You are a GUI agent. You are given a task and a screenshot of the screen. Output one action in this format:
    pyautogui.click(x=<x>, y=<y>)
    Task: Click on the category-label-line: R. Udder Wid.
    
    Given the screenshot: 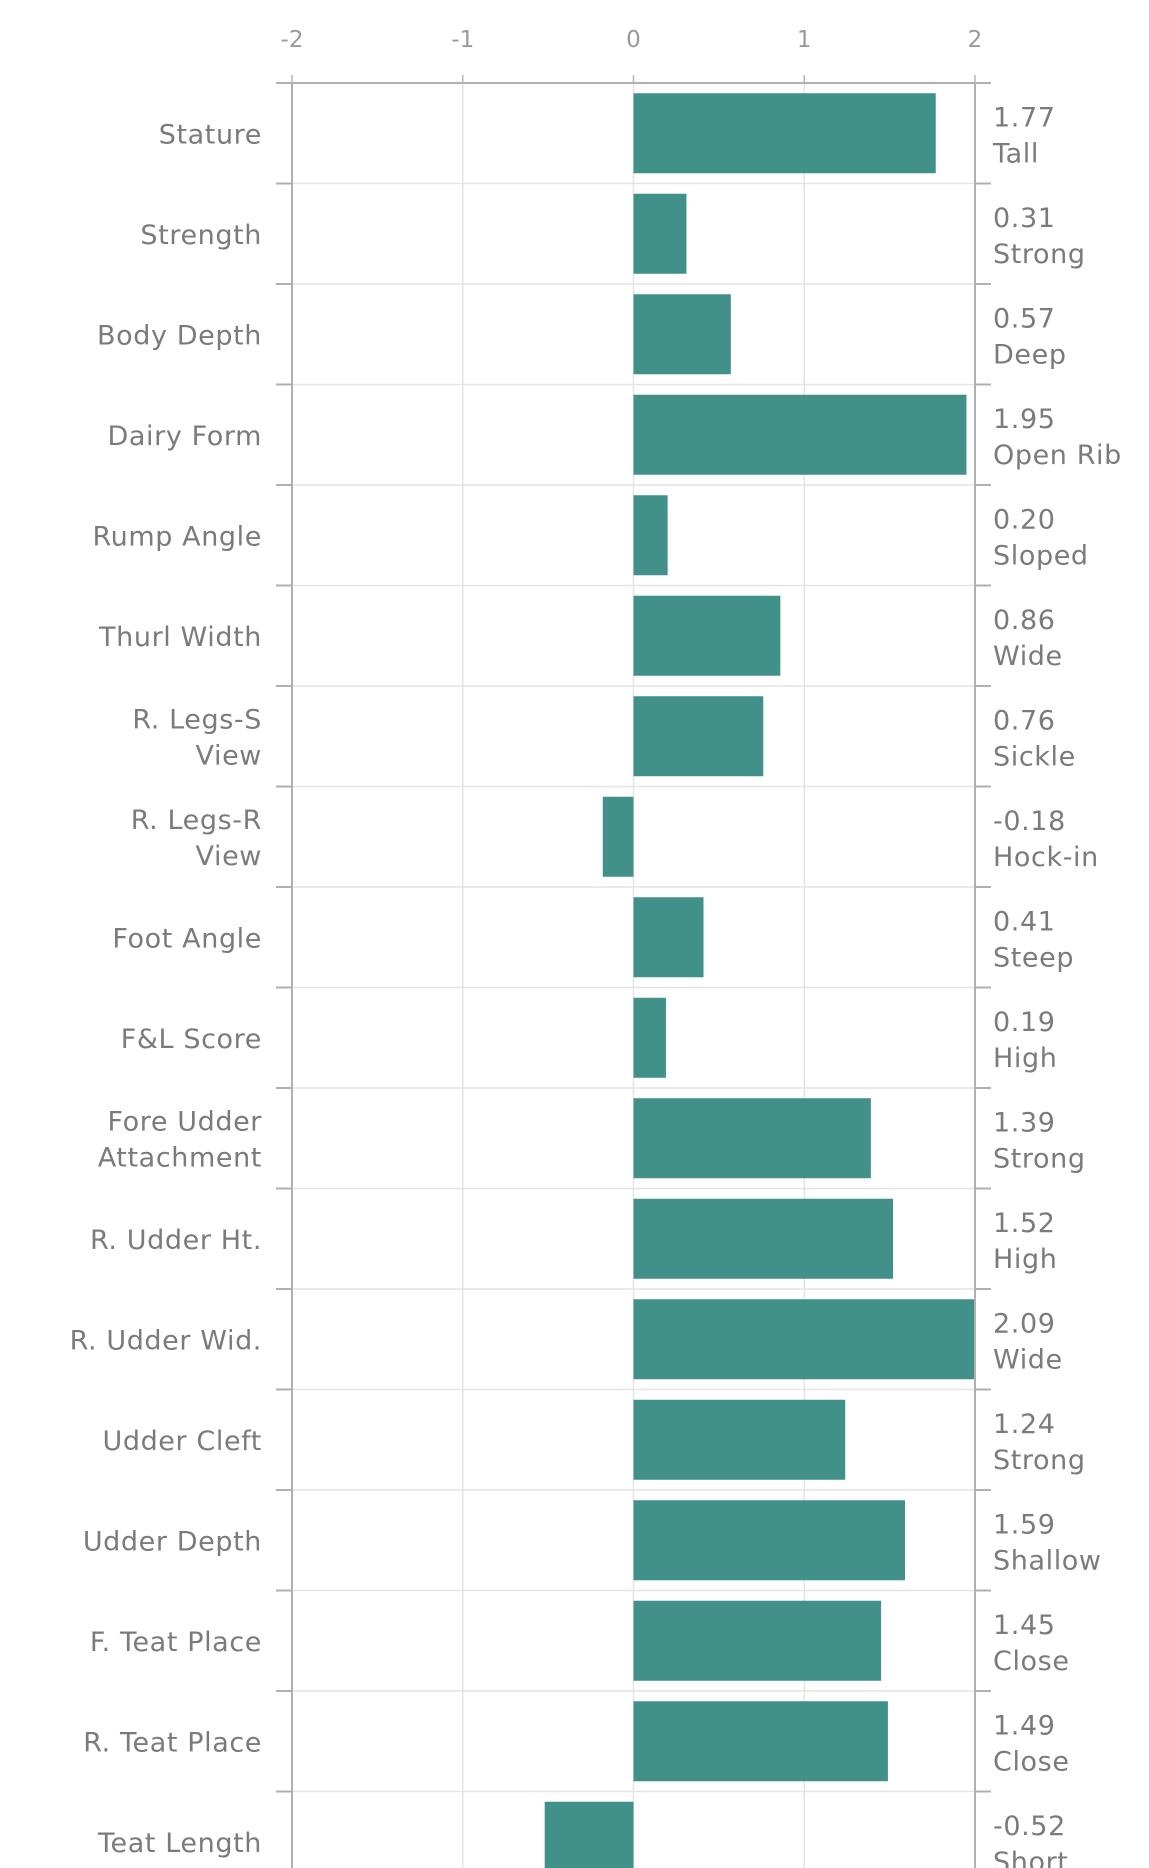 What is the action you would take?
    pyautogui.click(x=166, y=1340)
    